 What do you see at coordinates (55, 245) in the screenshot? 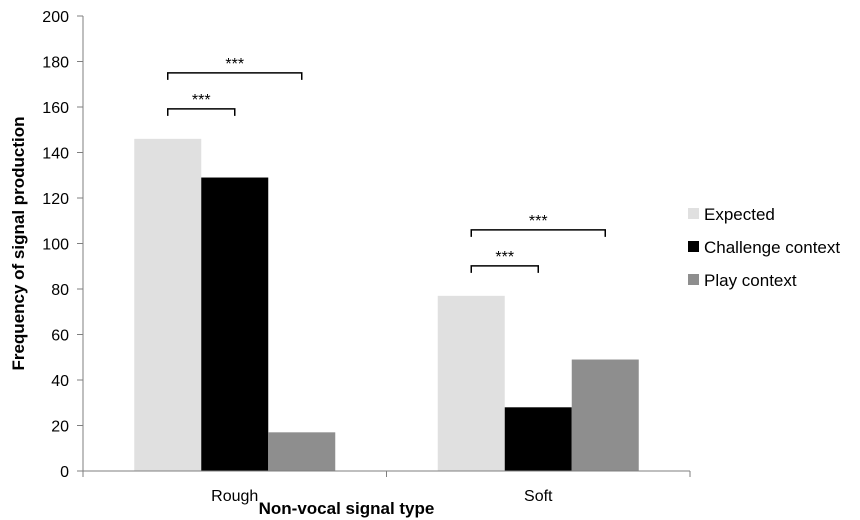
I see `y-tick-label: 100` at bounding box center [55, 245].